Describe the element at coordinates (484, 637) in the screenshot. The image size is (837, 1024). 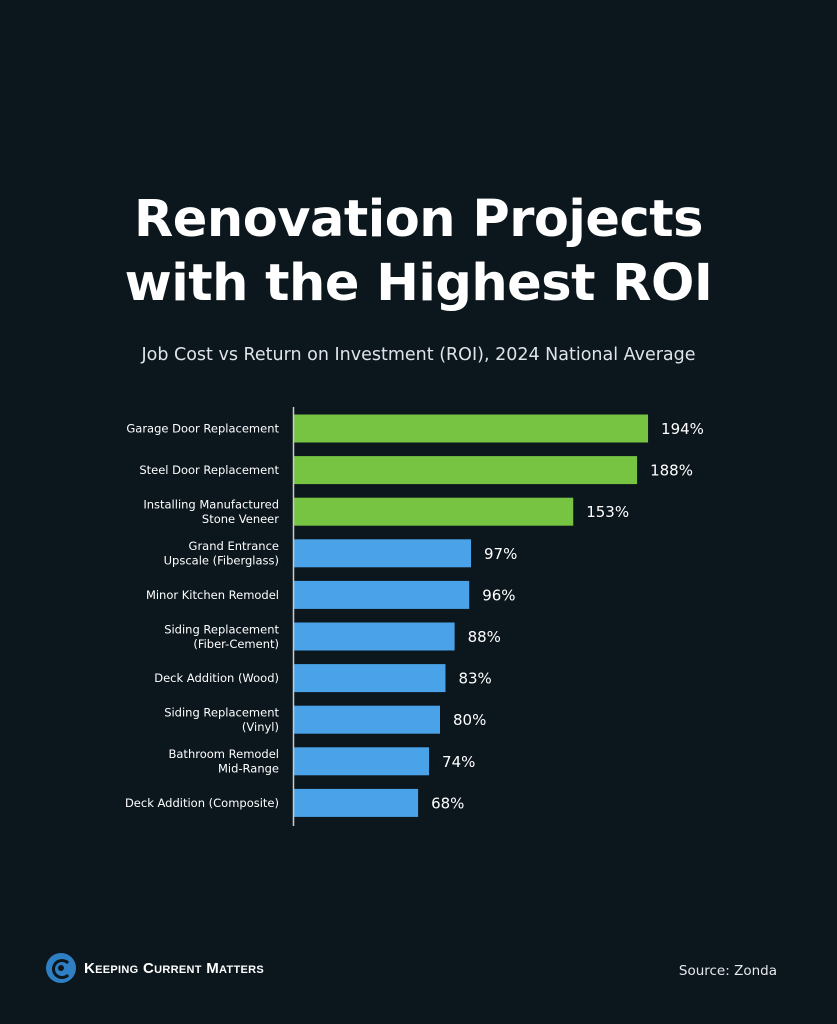
I see `value-label-6: 88%` at that location.